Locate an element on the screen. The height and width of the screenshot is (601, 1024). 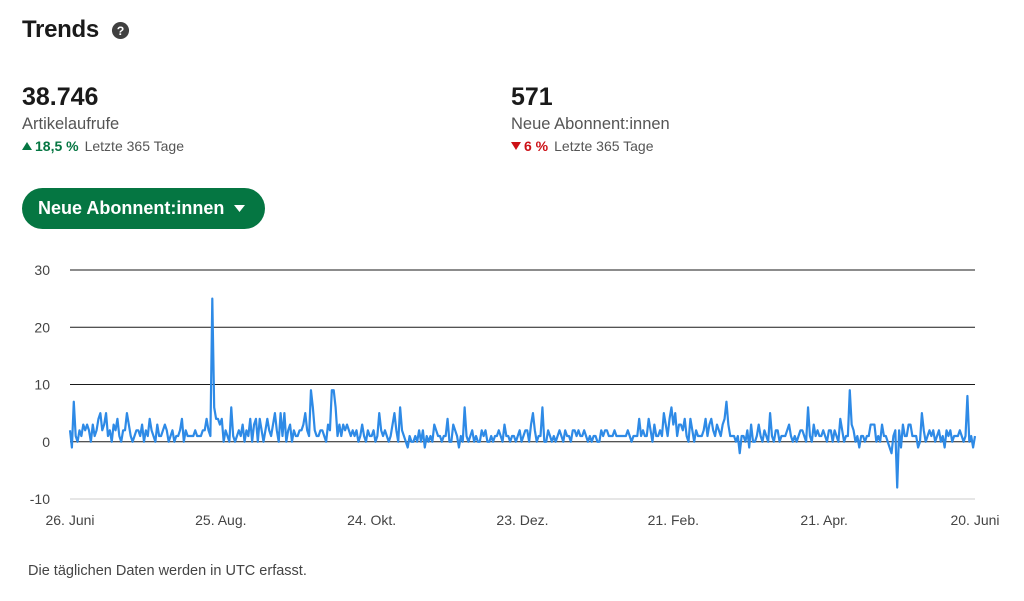
y-tick-label: -10 is located at coordinates (40, 499).